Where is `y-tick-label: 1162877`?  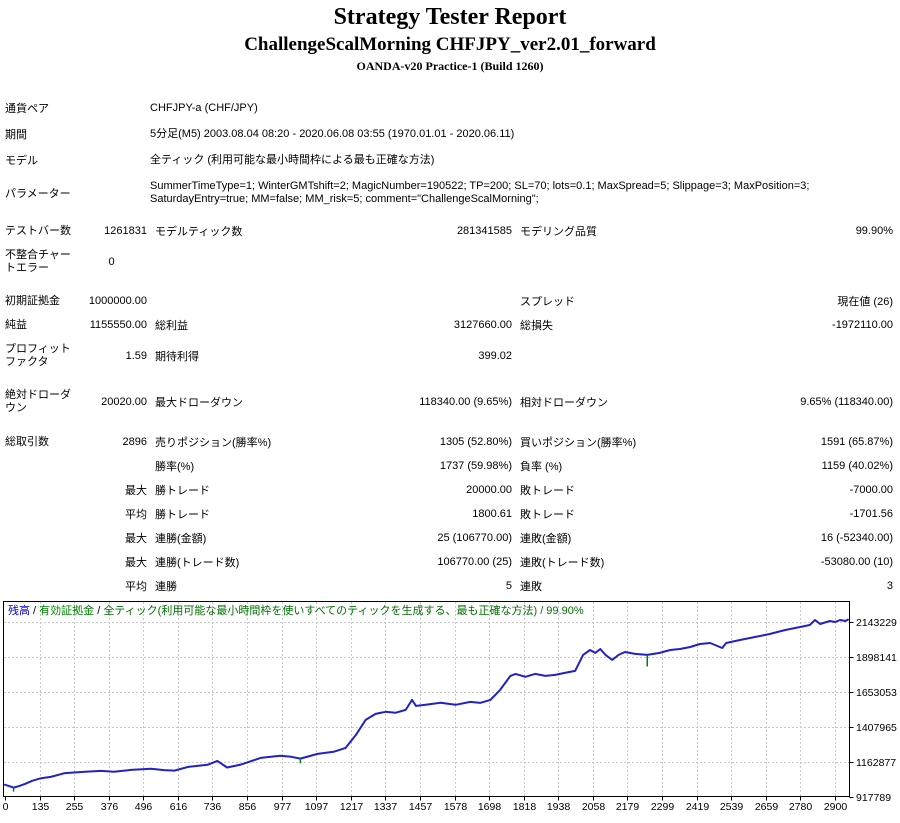 y-tick-label: 1162877 is located at coordinates (876, 763).